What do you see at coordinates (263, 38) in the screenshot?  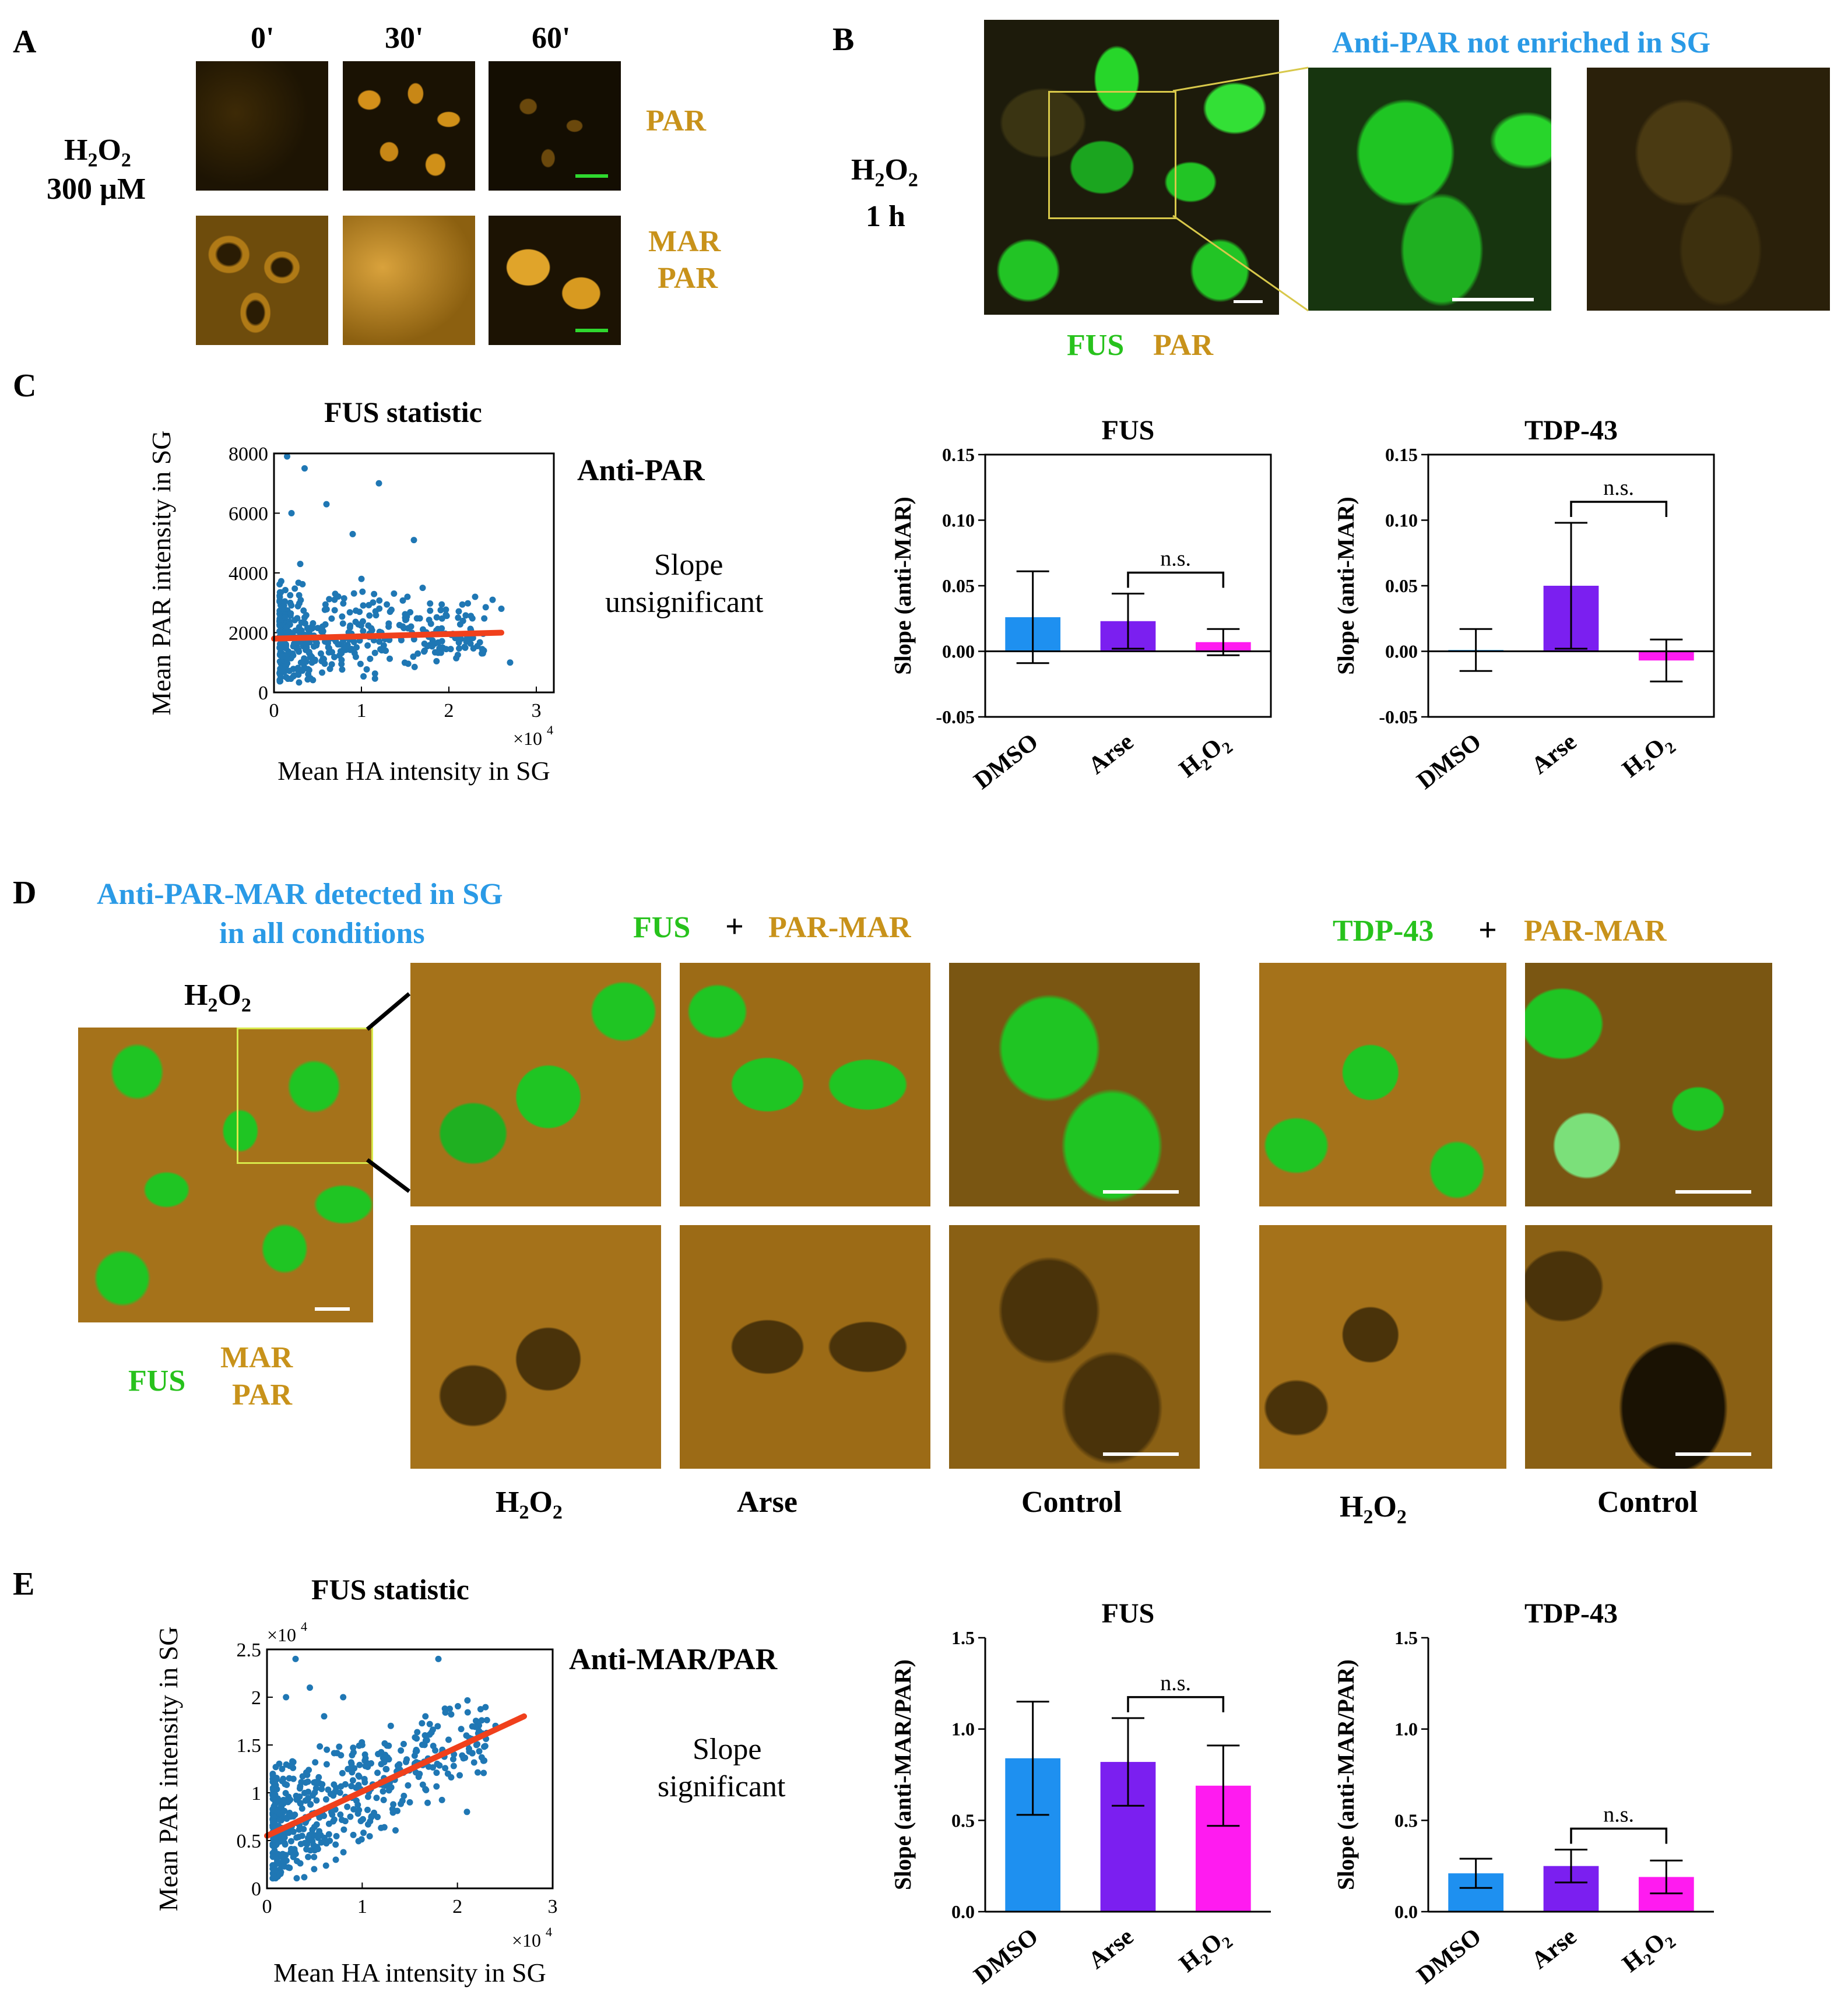 I see `time-label-0: 0'` at bounding box center [263, 38].